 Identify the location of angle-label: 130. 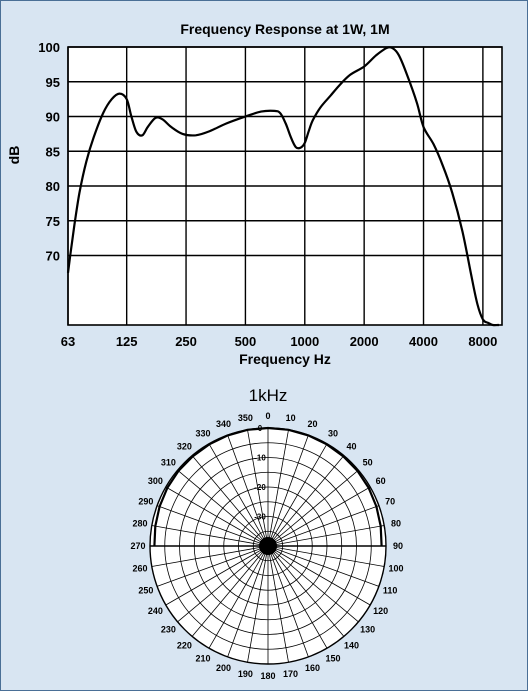
(367, 630).